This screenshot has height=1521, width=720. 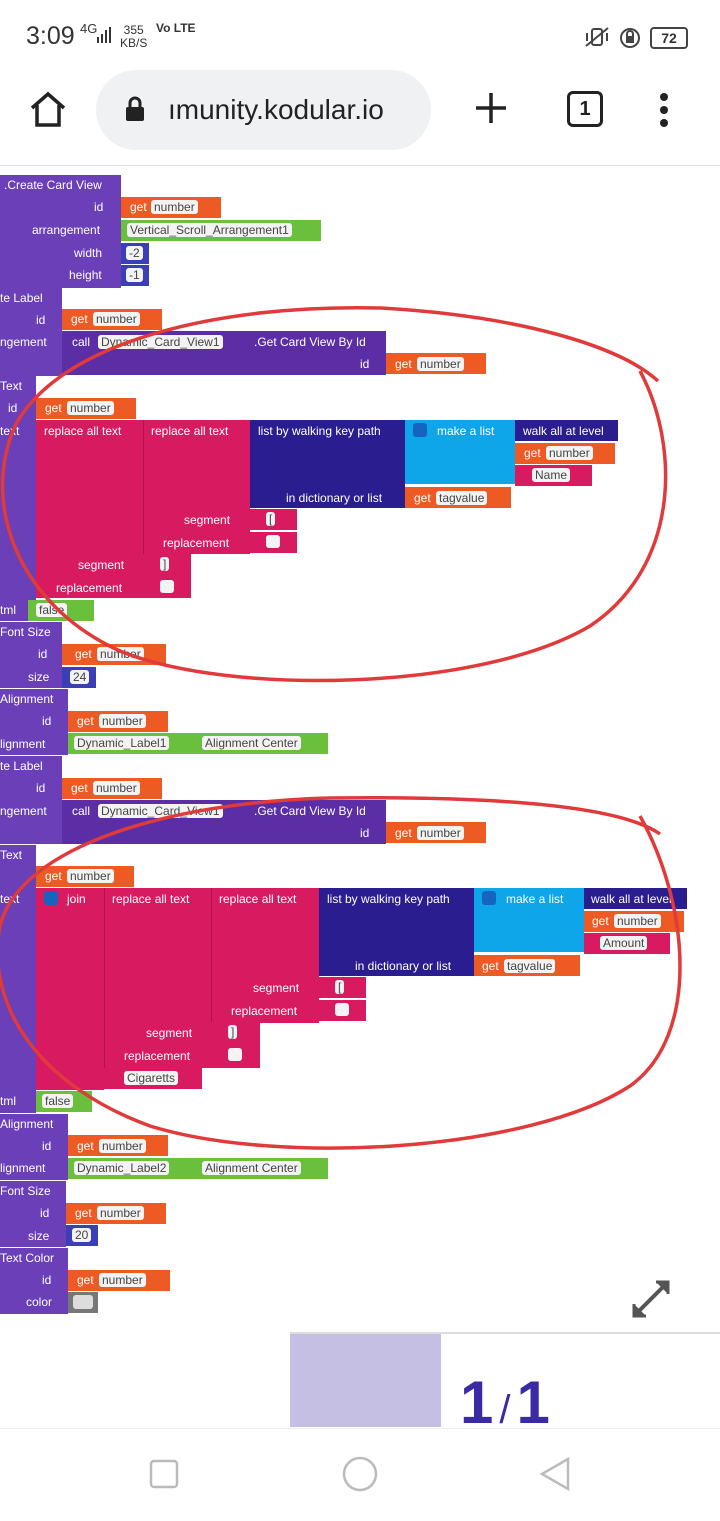 What do you see at coordinates (276, 109) in the screenshot?
I see `url-text: ımunity.kodular.io` at bounding box center [276, 109].